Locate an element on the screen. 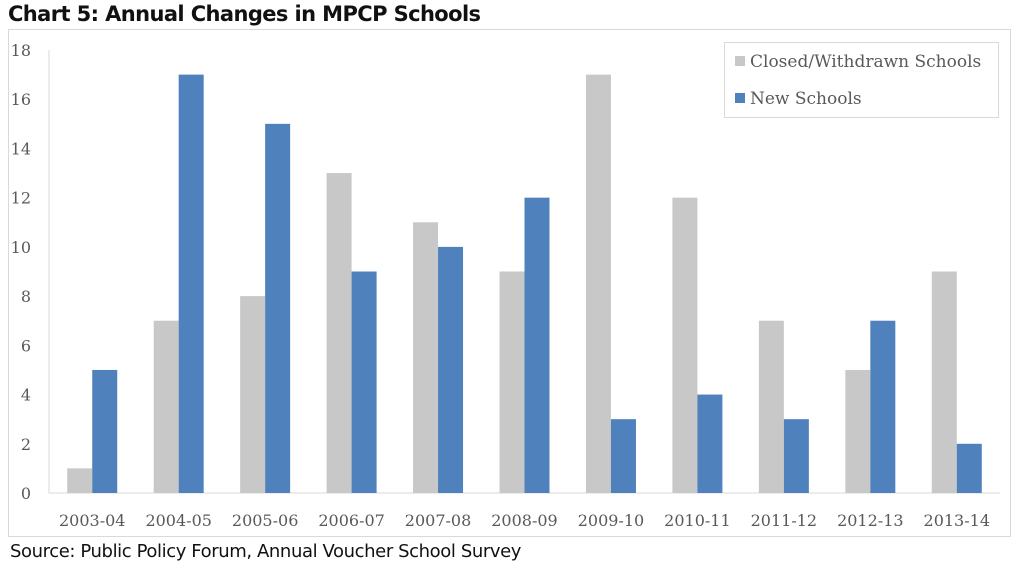 The width and height of the screenshot is (1024, 573). x-tick-label: 2007-08 is located at coordinates (438, 520).